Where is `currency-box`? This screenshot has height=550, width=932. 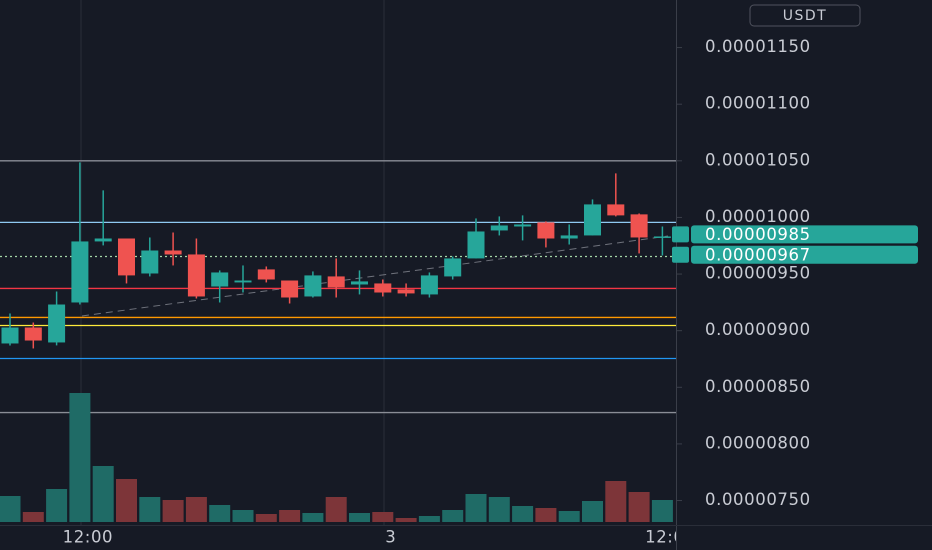
currency-box is located at coordinates (805, 15).